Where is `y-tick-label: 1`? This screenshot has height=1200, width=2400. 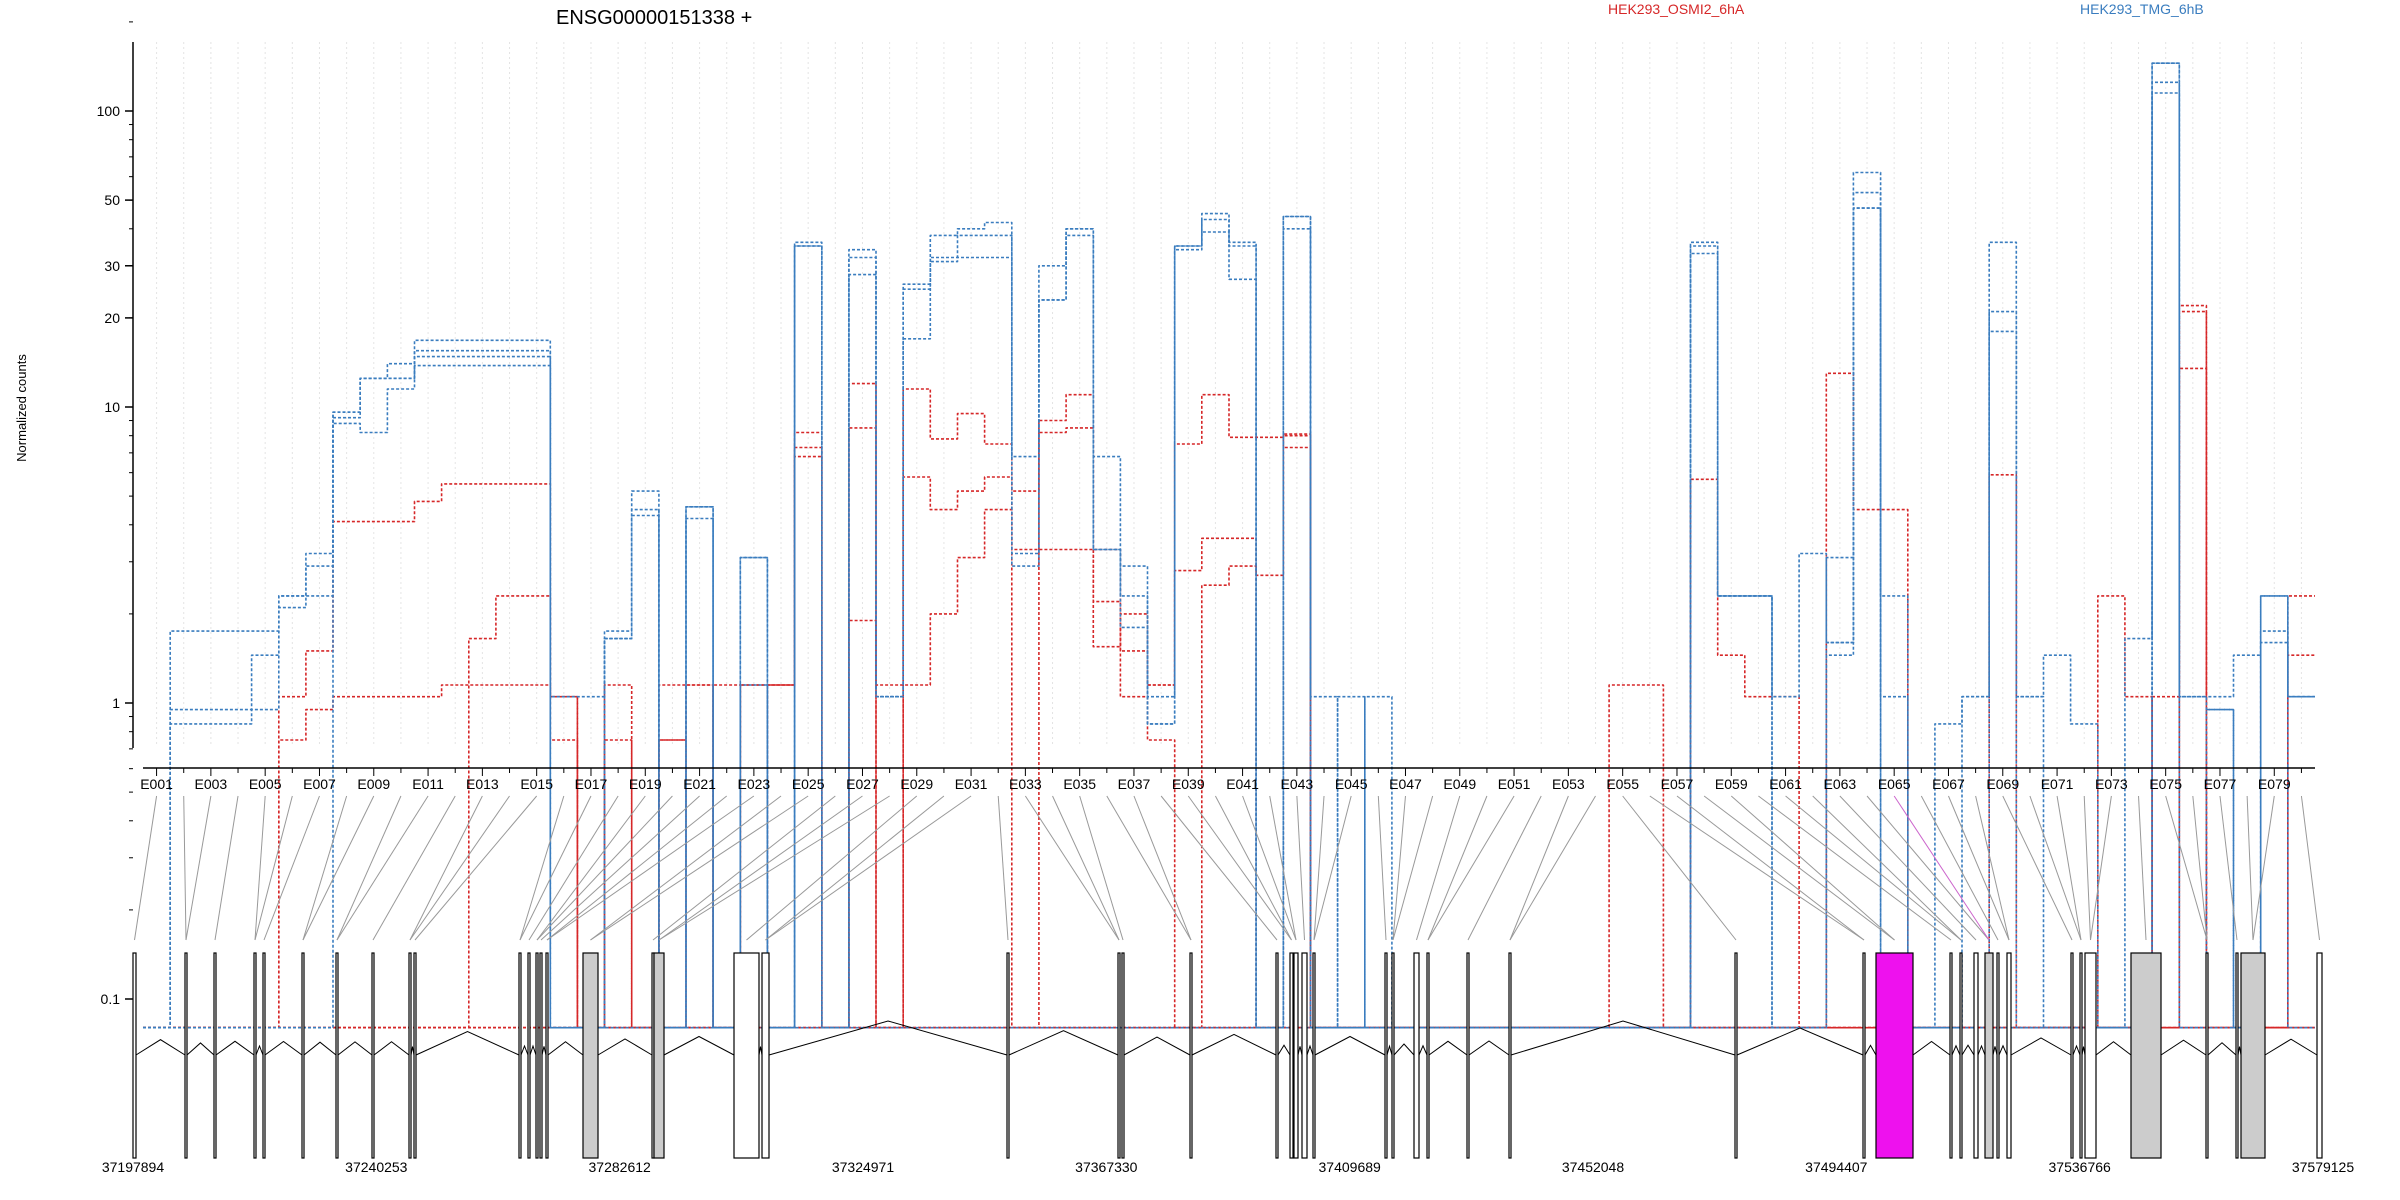 y-tick-label: 1 is located at coordinates (116, 703).